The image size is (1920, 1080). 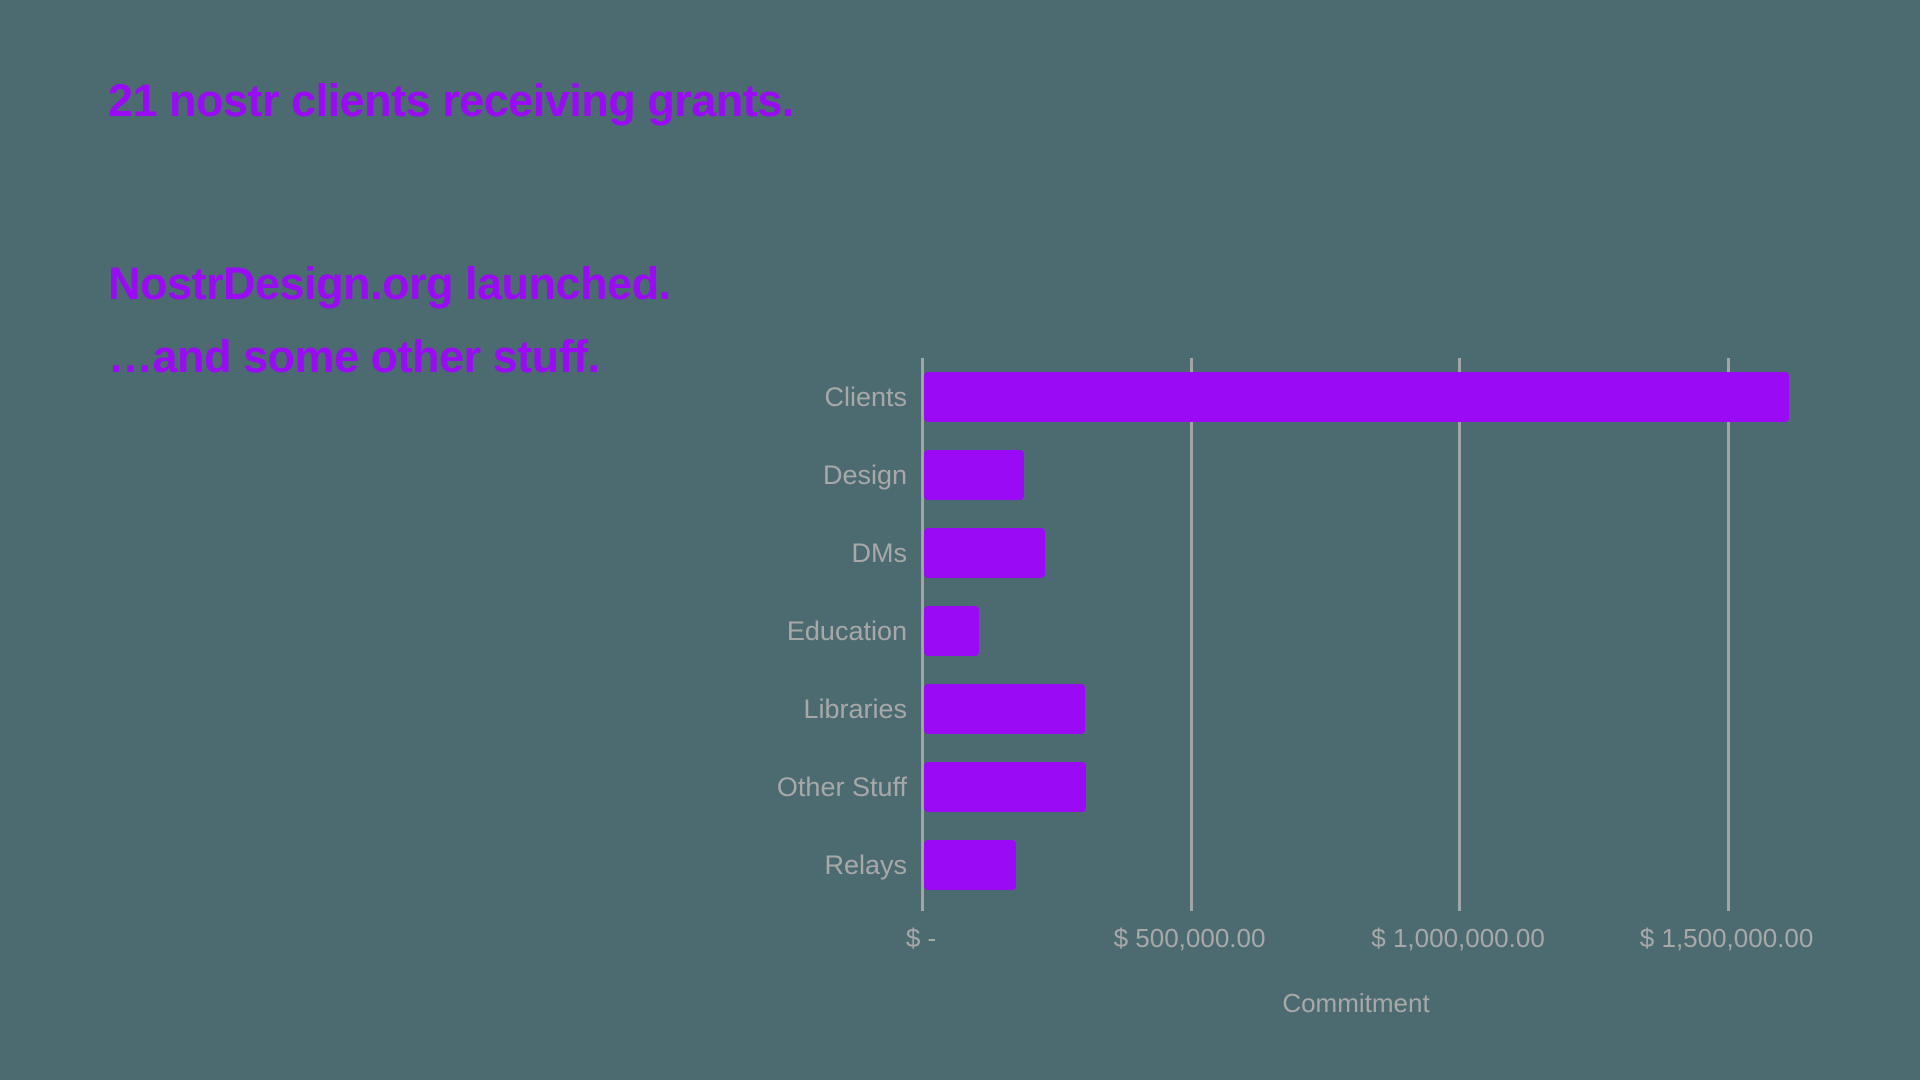 I want to click on bar-design, so click(x=974, y=475).